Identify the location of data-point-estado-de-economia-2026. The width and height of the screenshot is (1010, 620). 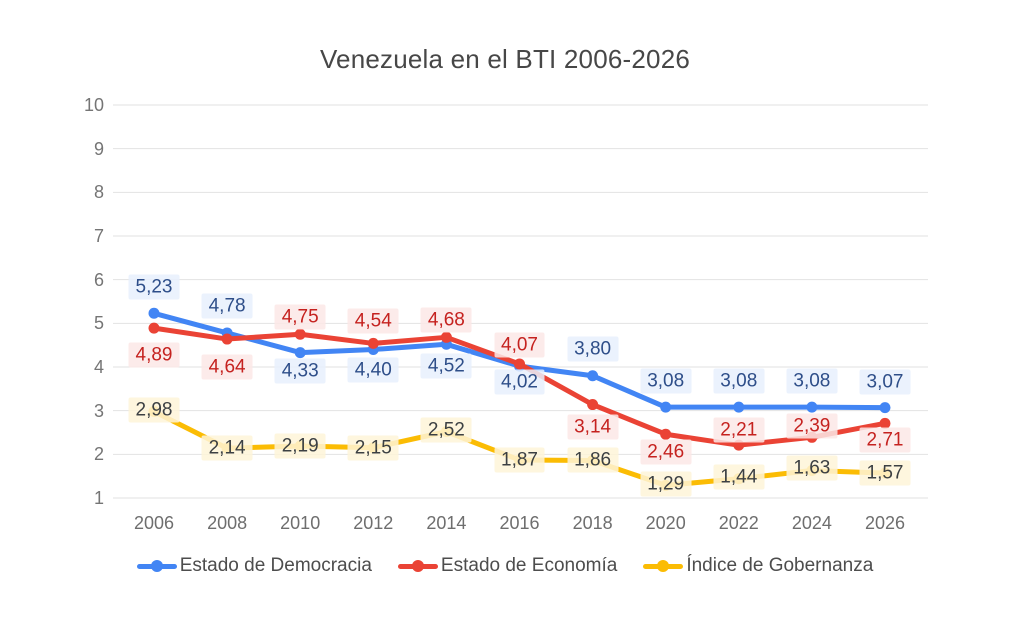
(885, 423).